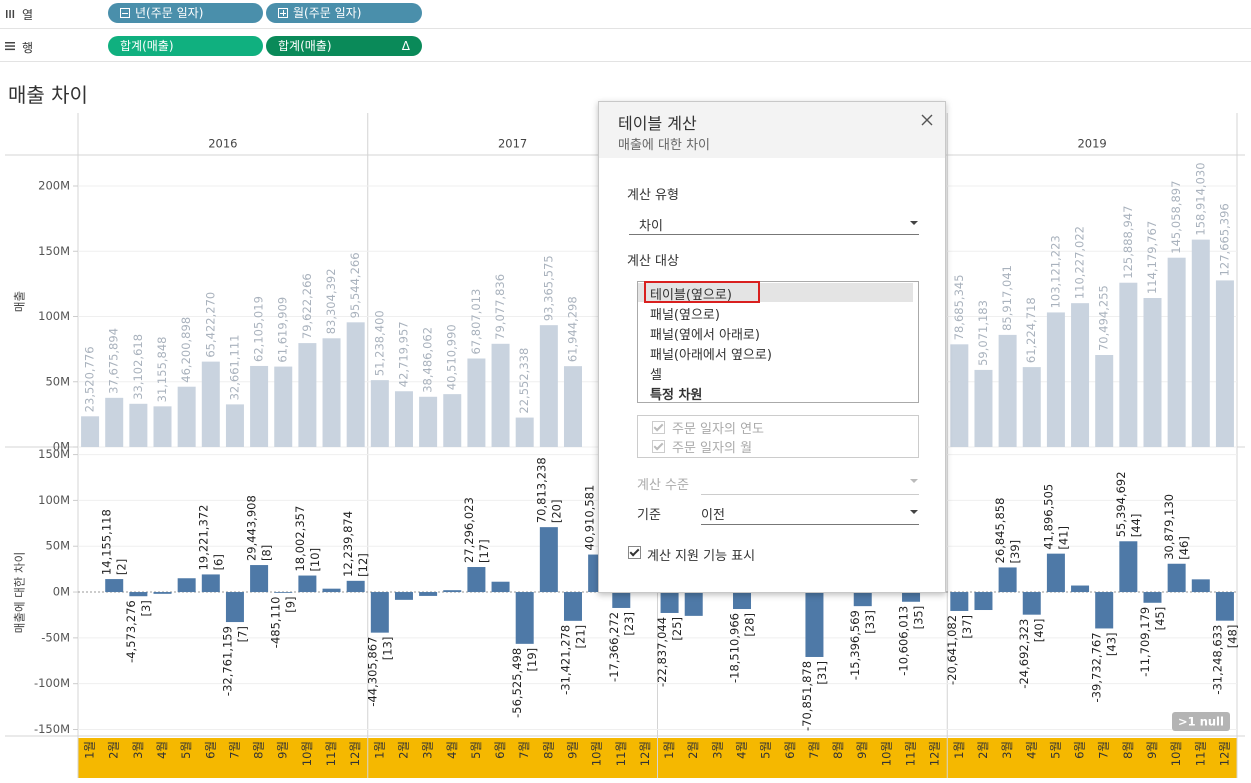 The image size is (1251, 783). Describe the element at coordinates (90, 379) in the screenshot. I see `value-label: 23,520,776` at that location.